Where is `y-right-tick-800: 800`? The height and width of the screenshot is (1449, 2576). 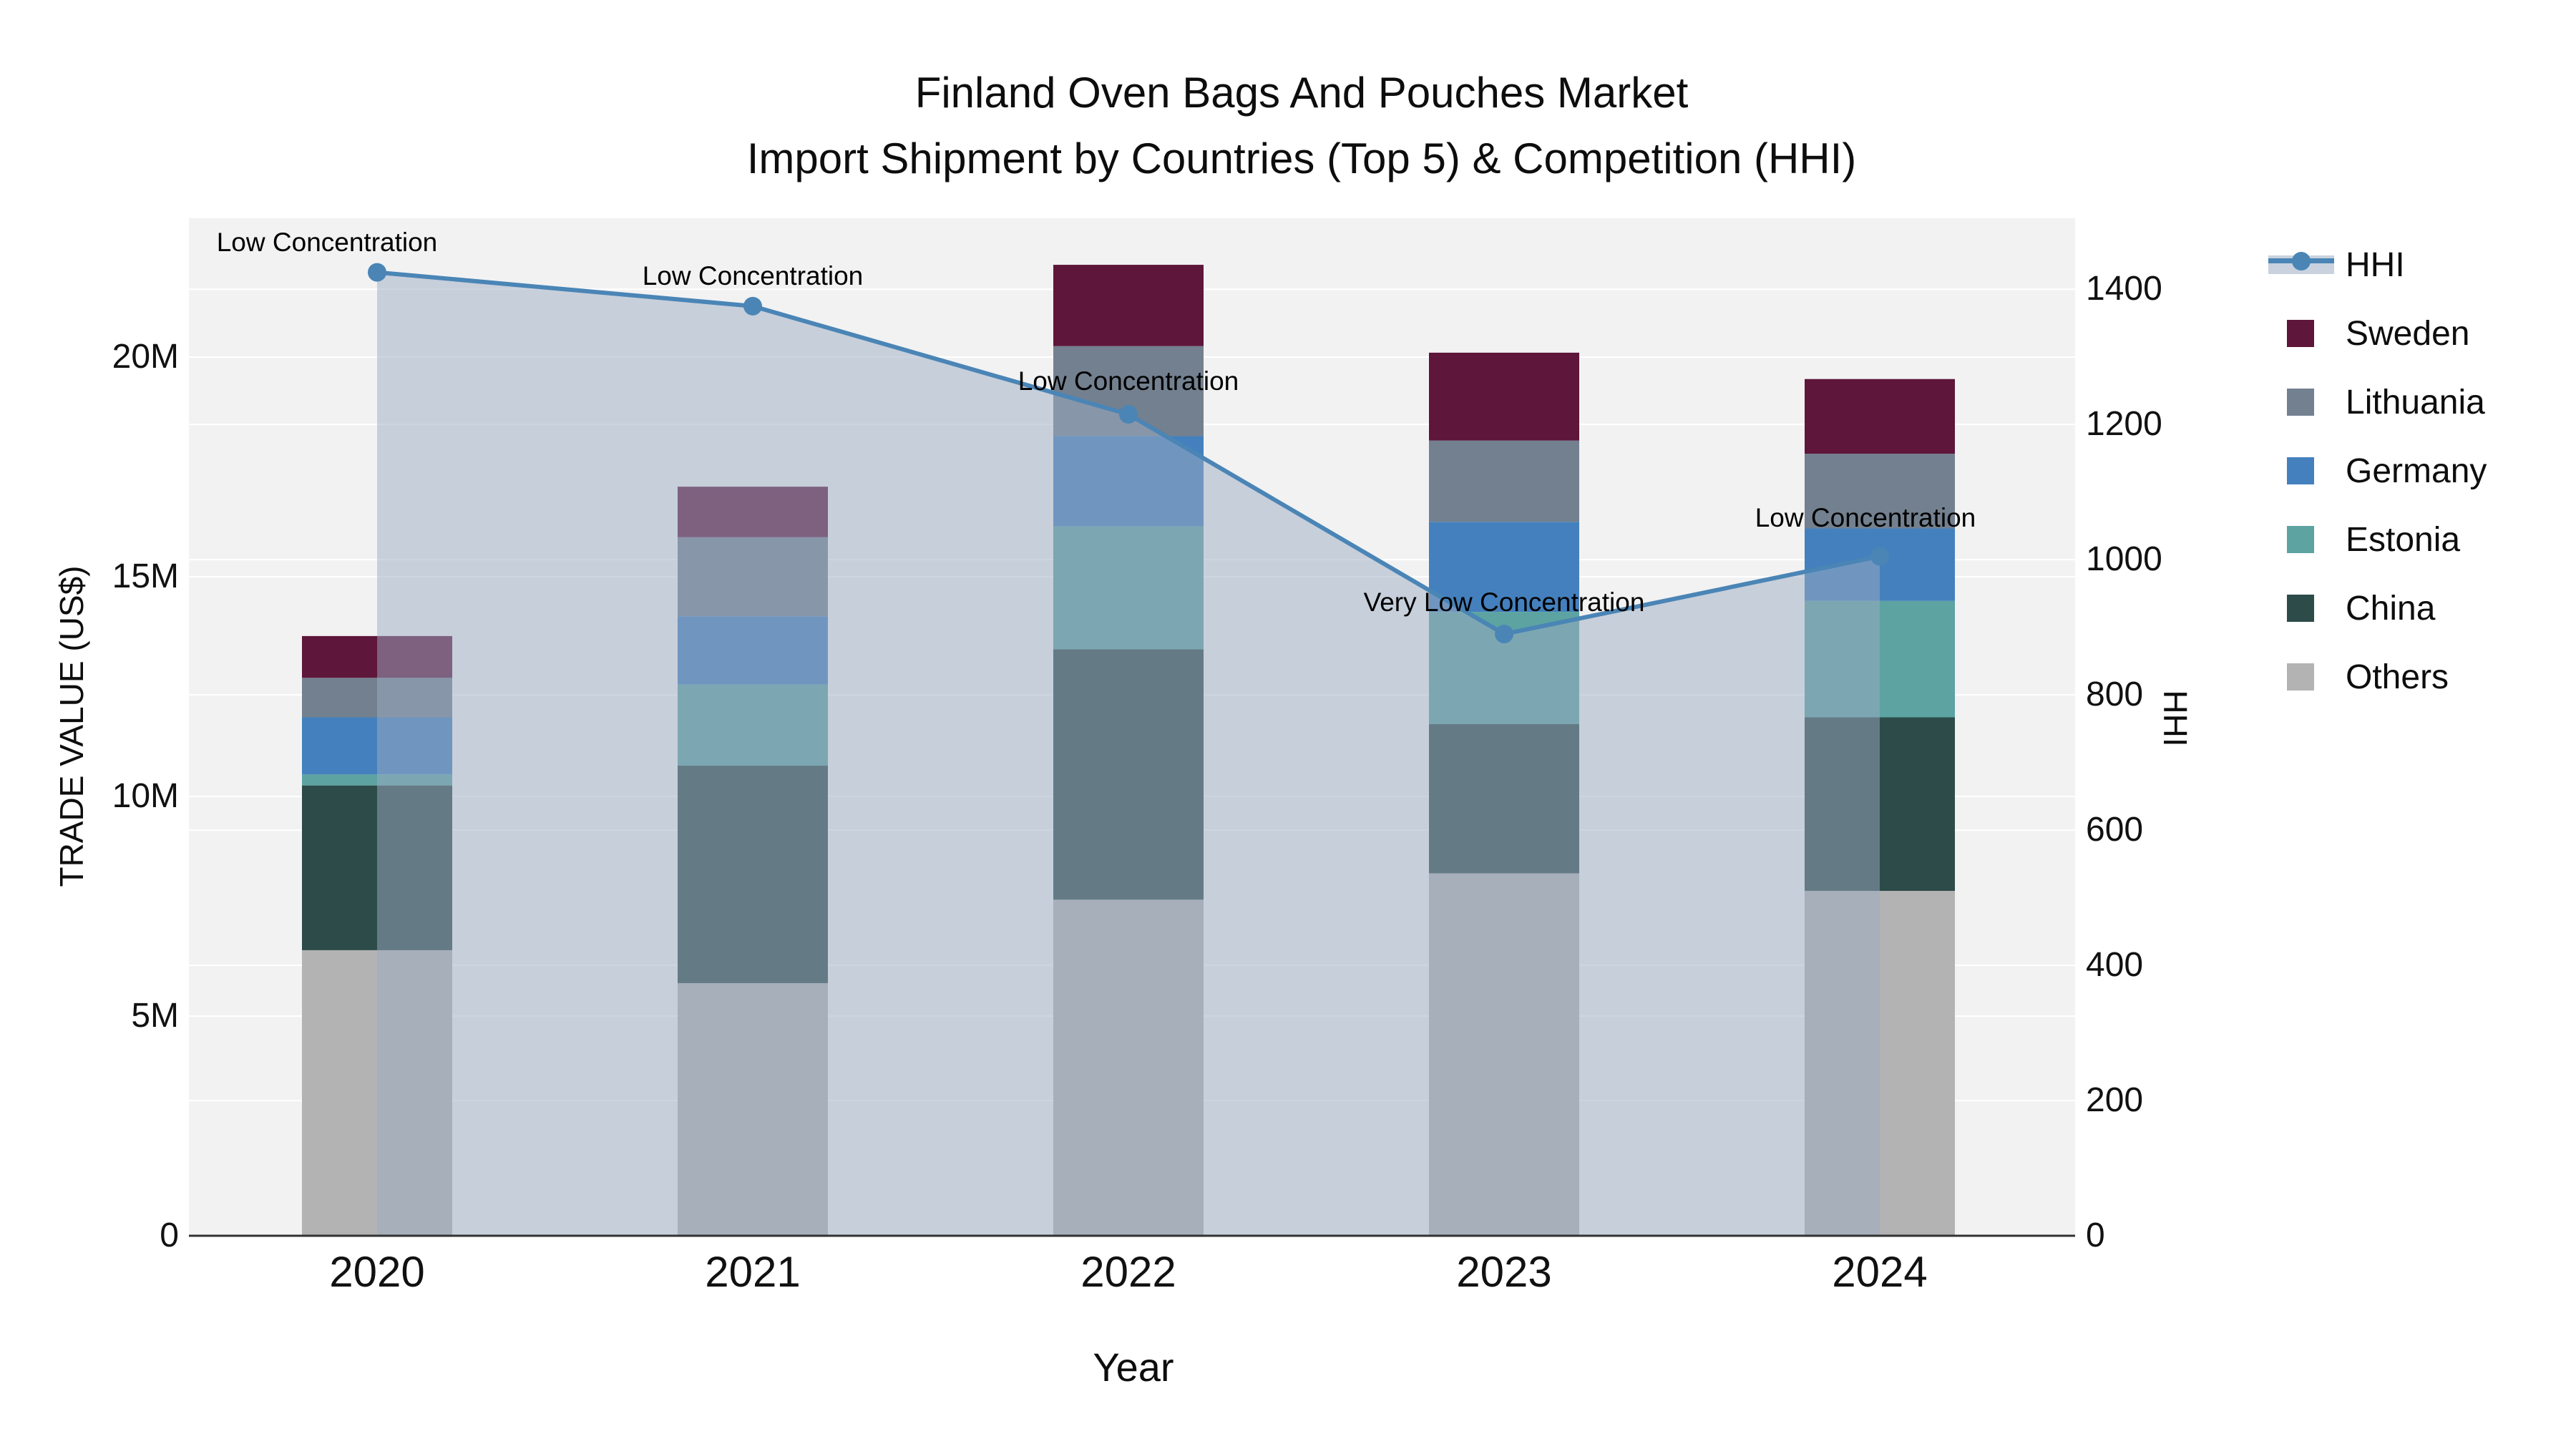 y-right-tick-800: 800 is located at coordinates (2115, 694).